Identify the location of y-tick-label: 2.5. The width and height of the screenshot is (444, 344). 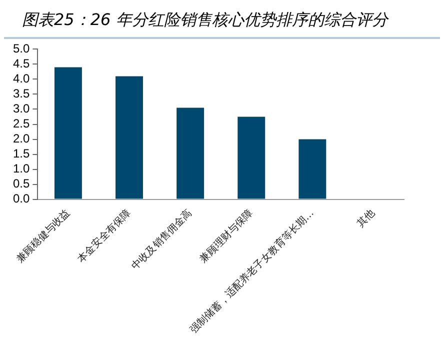
(21, 123).